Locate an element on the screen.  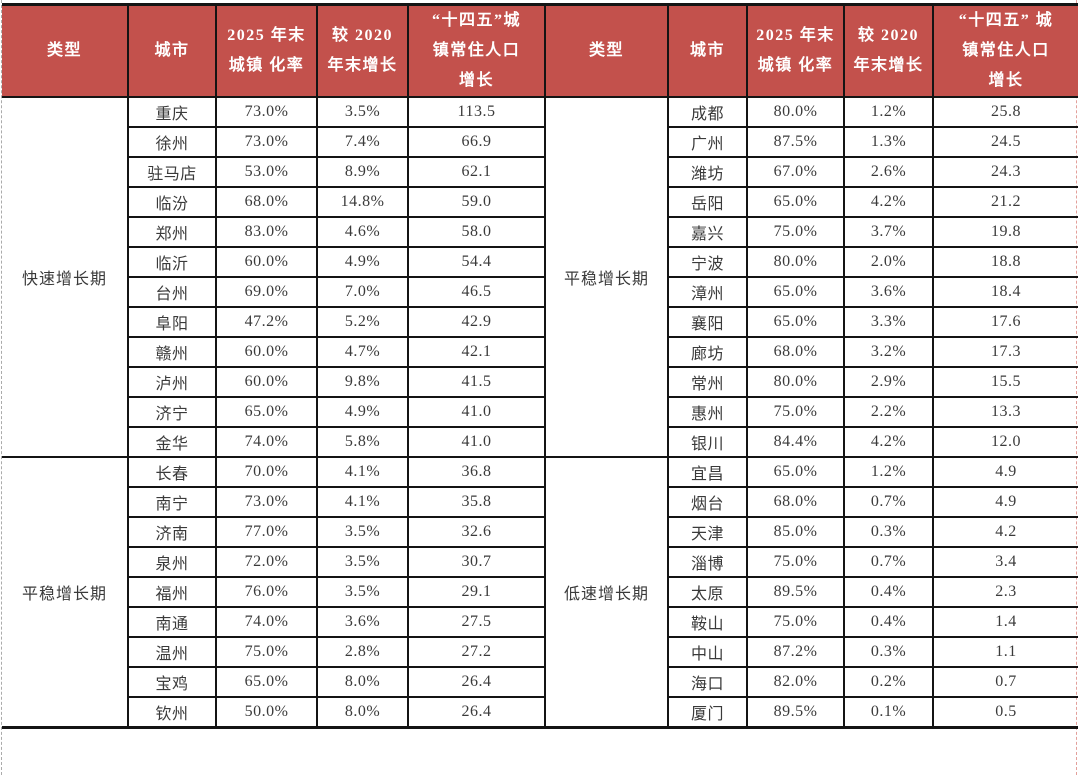
population-growth-cell: 2.3 is located at coordinates (1005, 592).